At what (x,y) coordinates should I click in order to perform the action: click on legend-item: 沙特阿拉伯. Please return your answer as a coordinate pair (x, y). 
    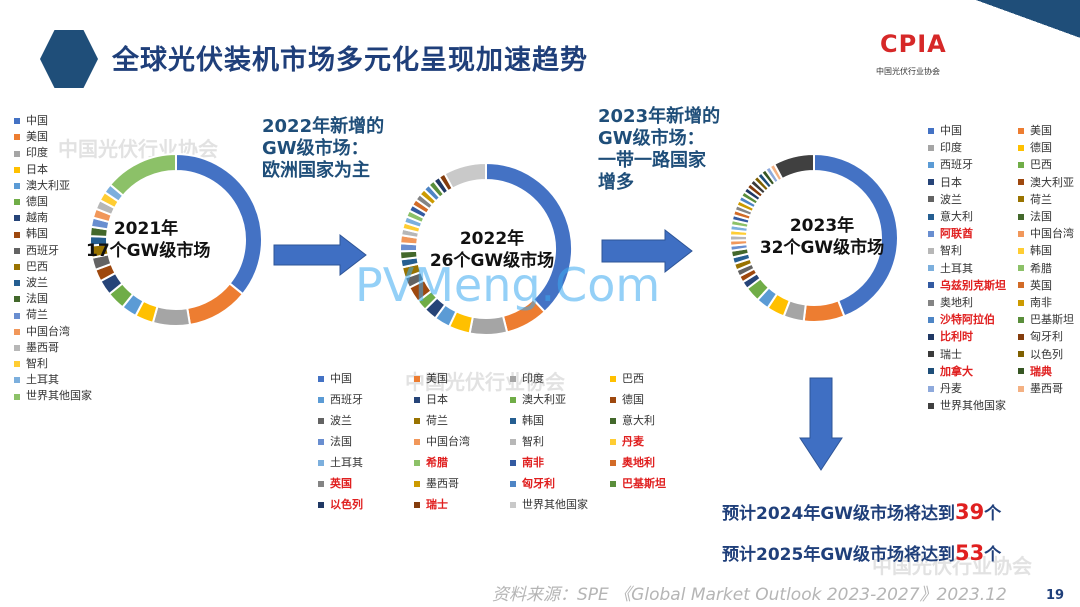
    Looking at the image, I should click on (973, 319).